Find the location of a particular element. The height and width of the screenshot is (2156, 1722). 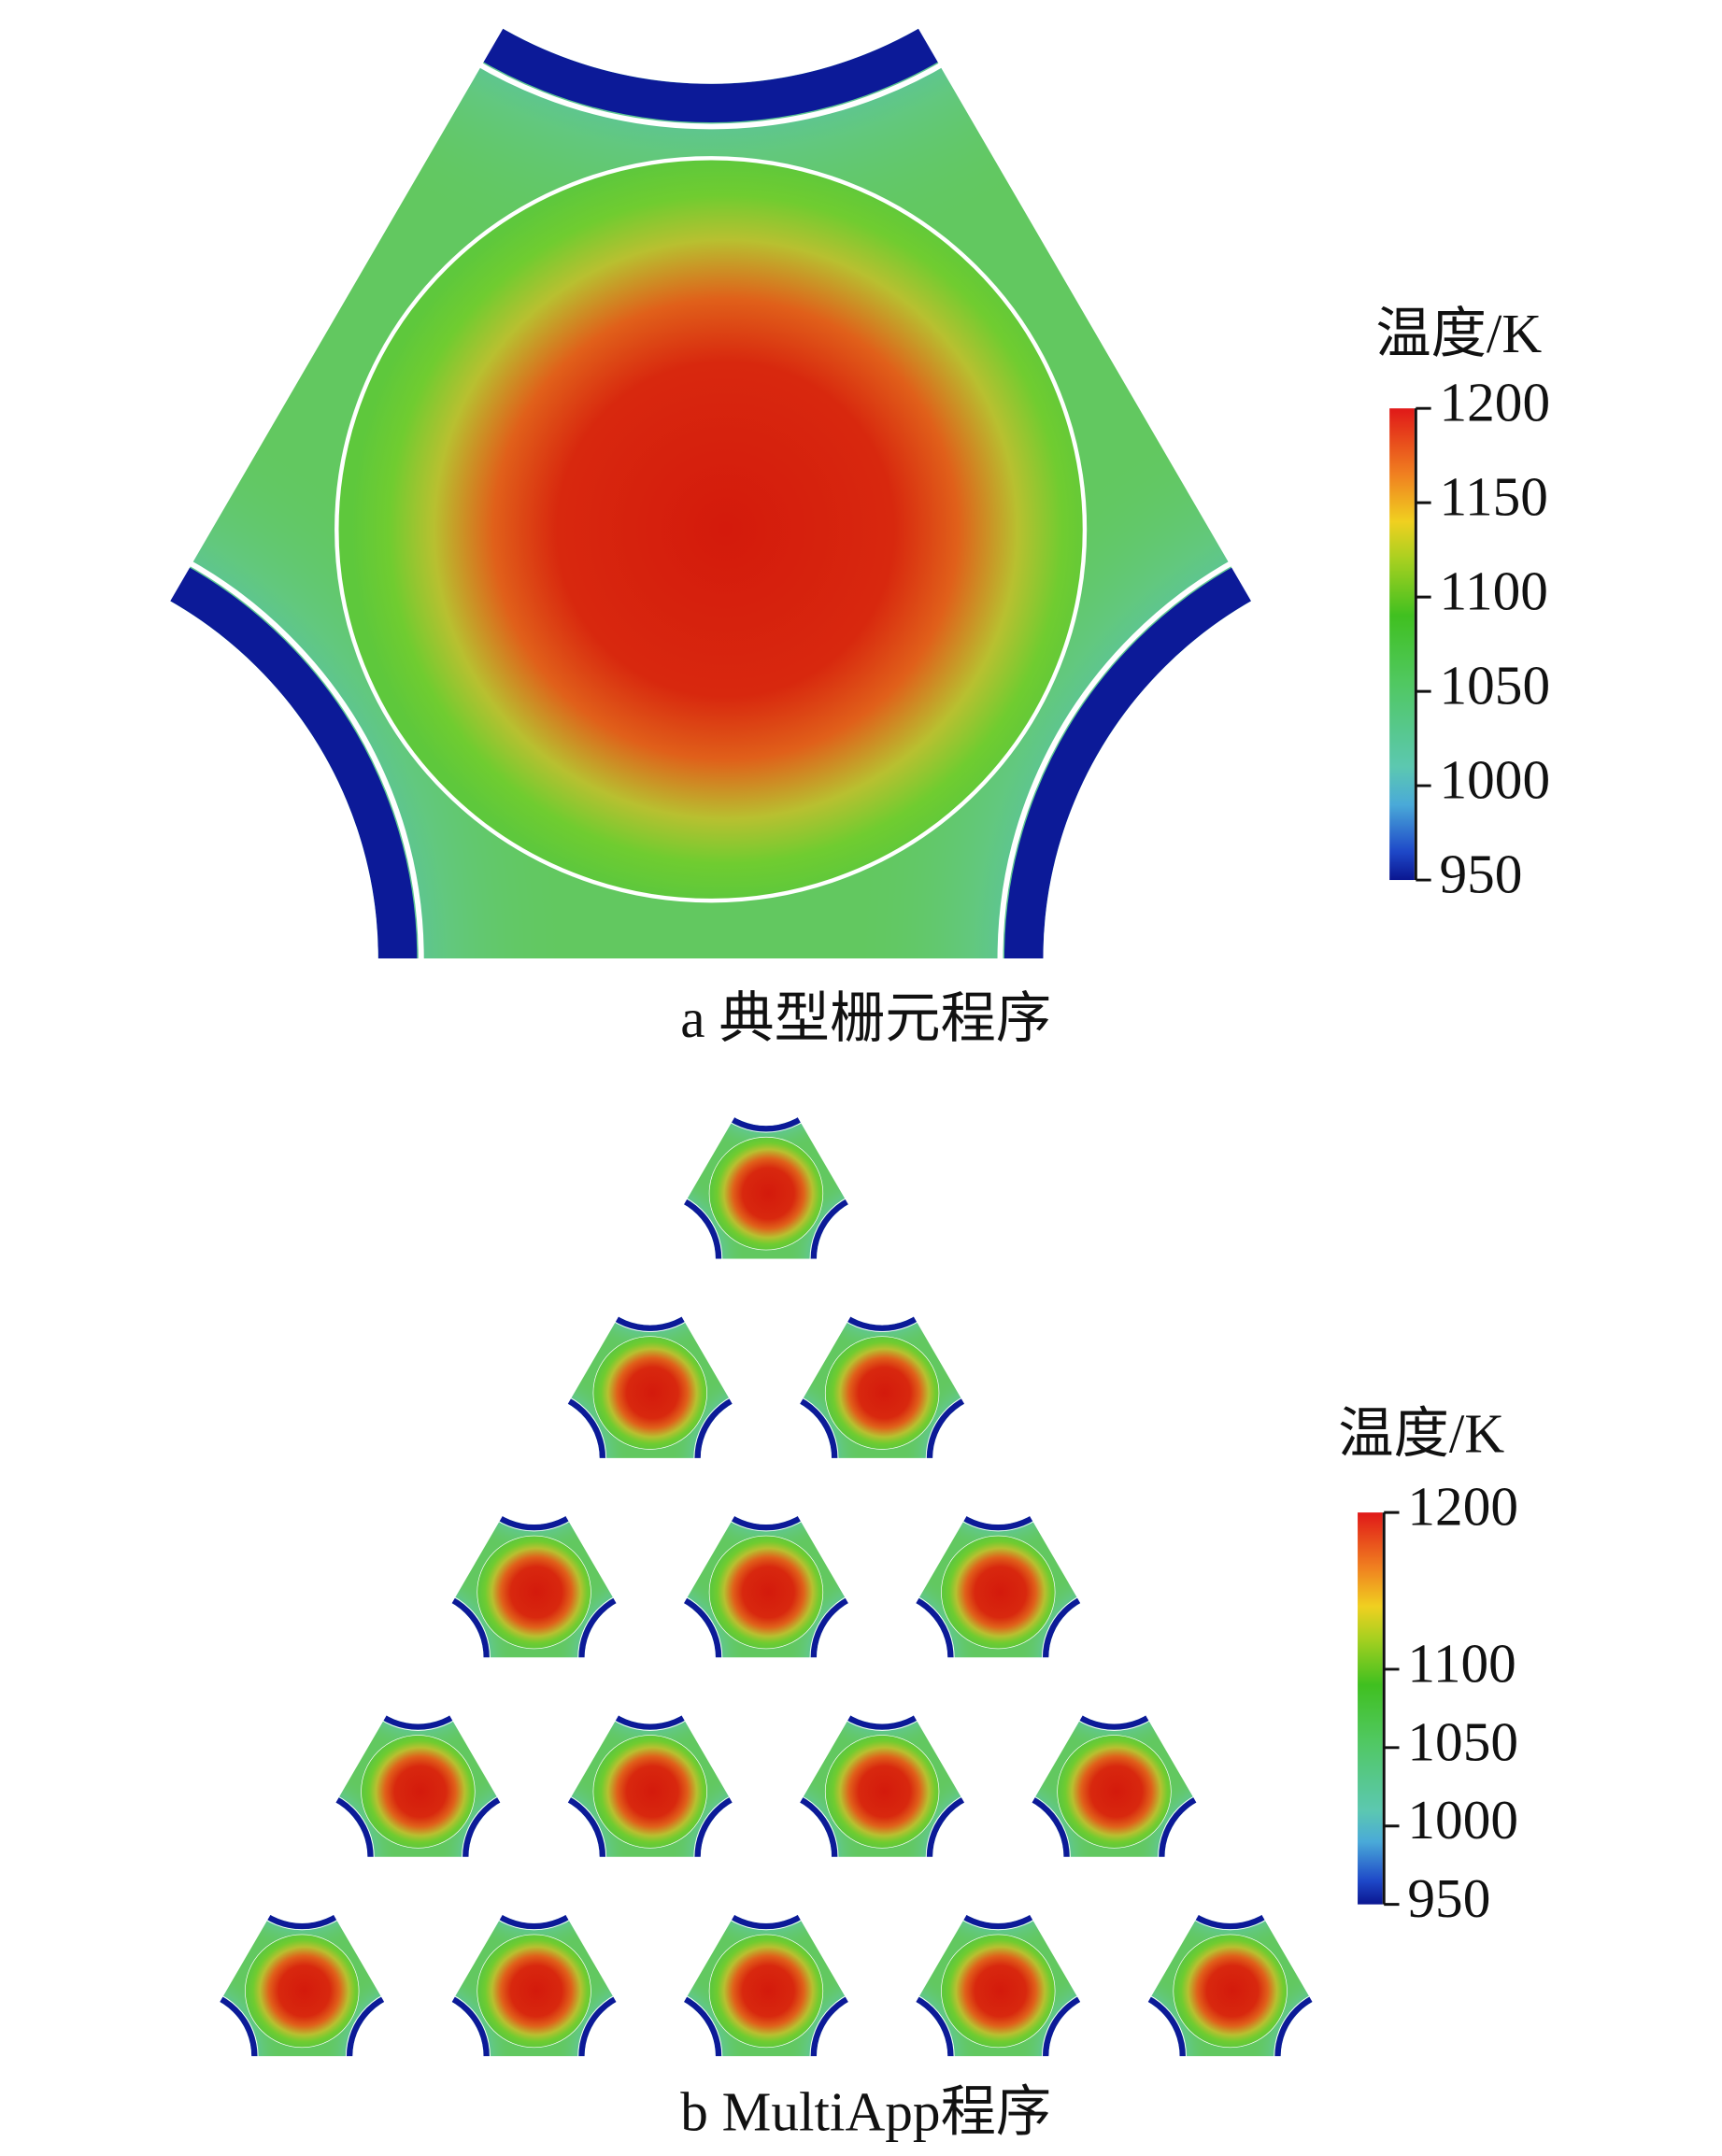

fuel-pellet is located at coordinates (1230, 1991).